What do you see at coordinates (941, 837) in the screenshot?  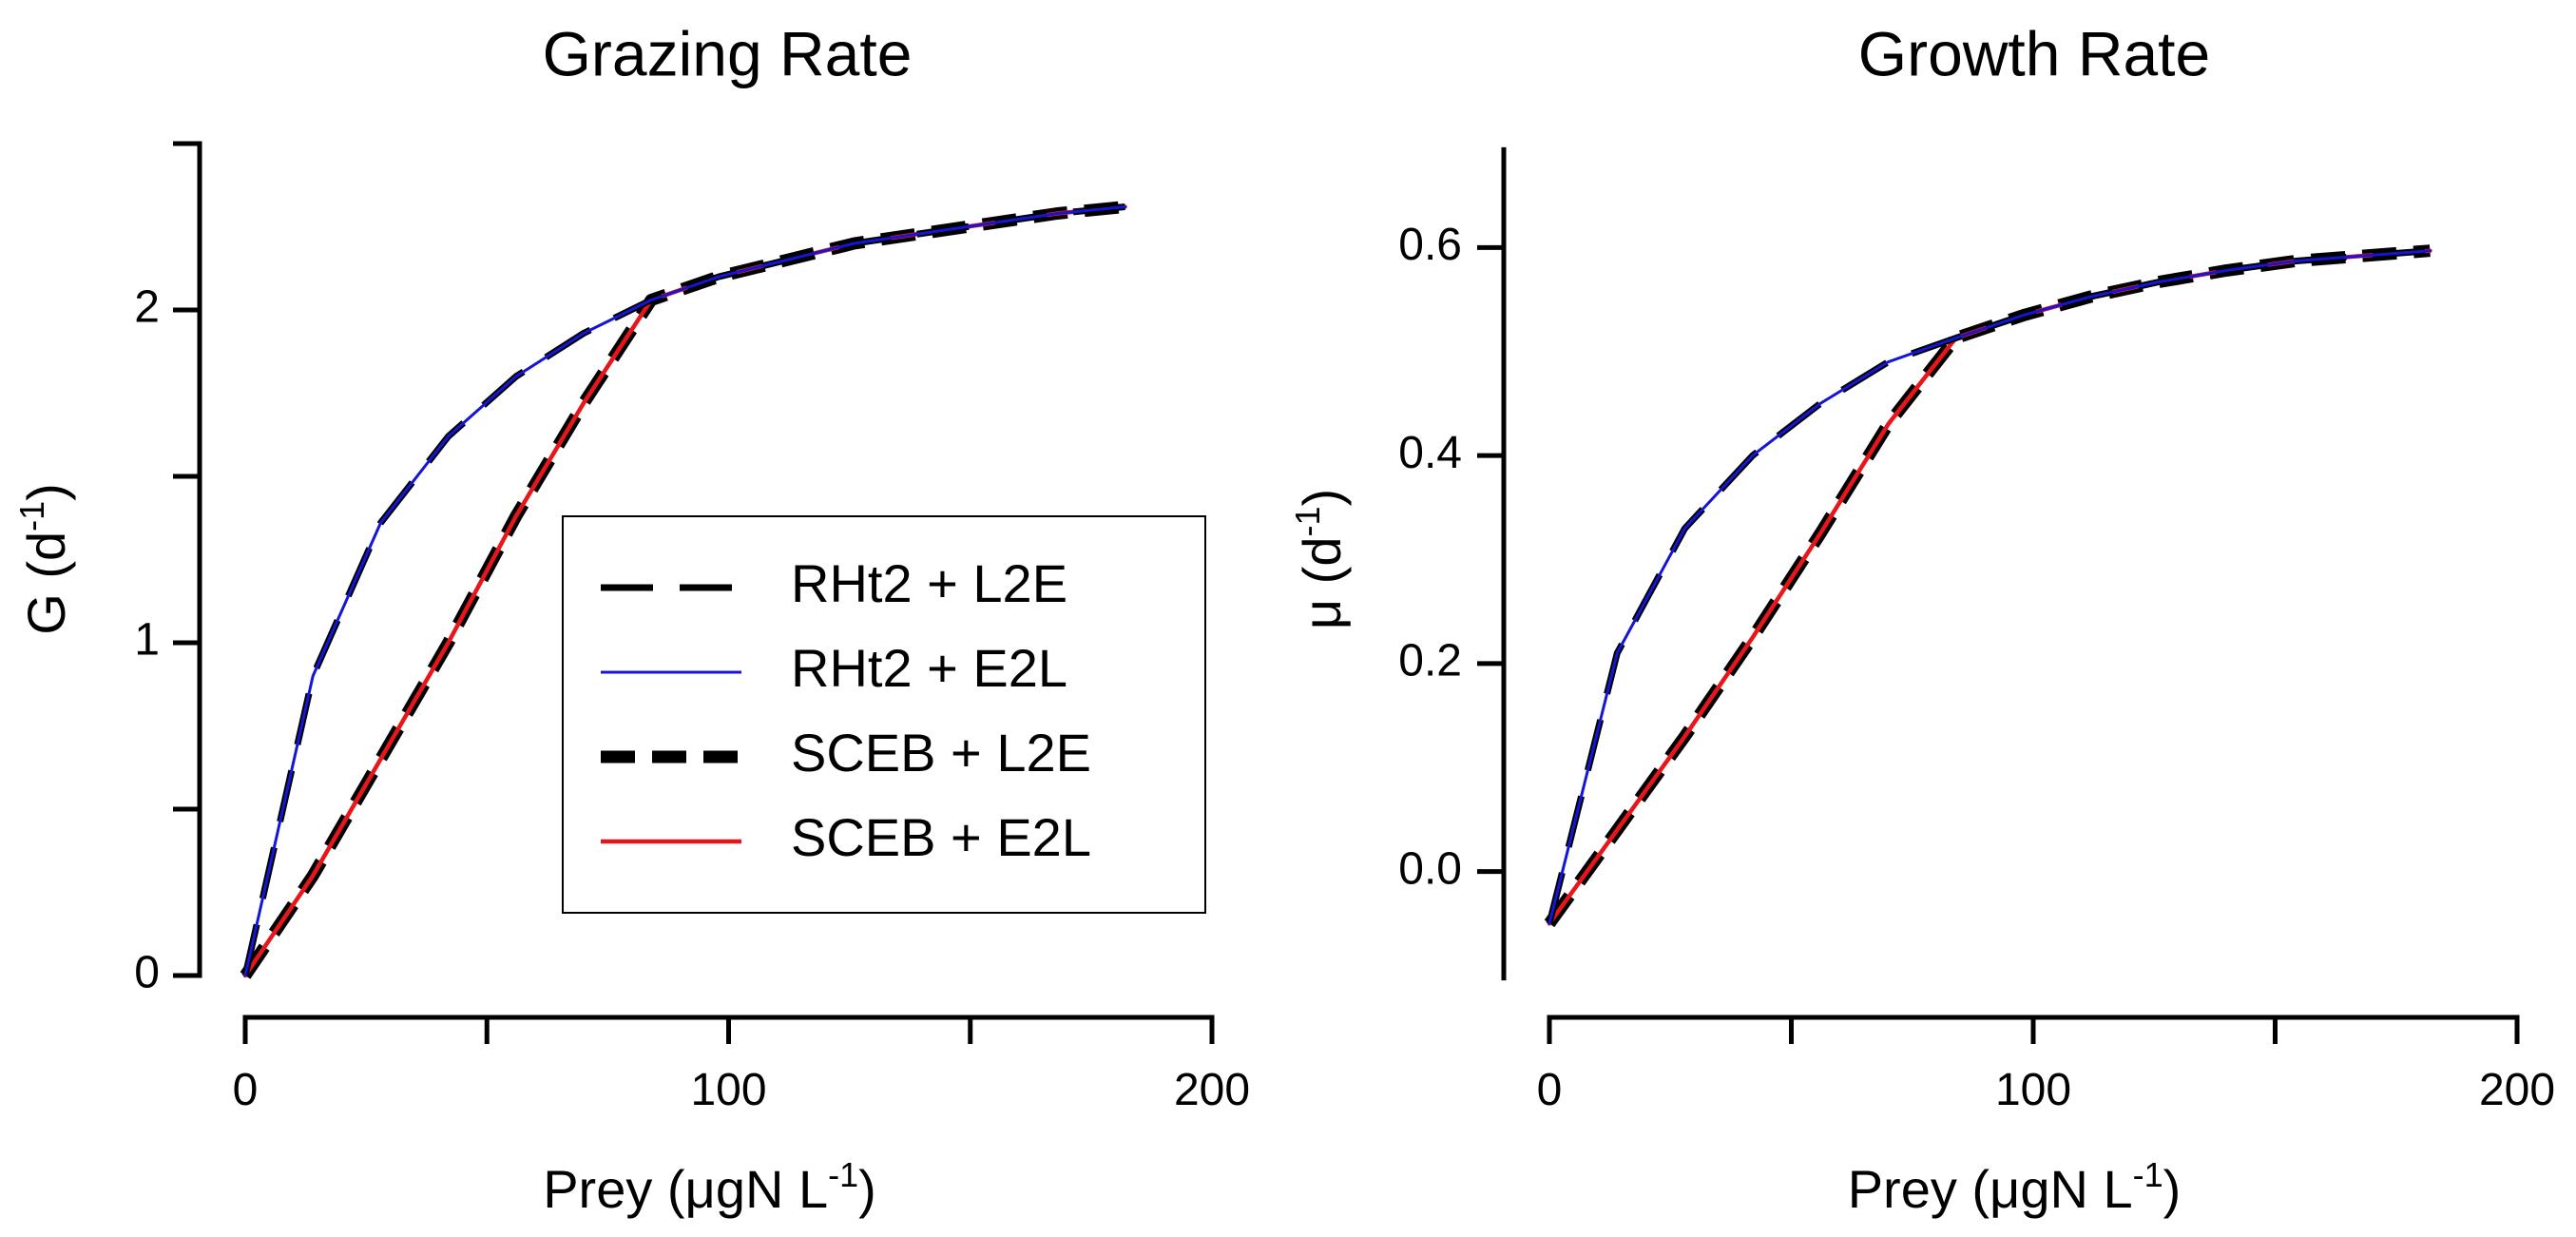 I see `legend-label: SCEB + E2L` at bounding box center [941, 837].